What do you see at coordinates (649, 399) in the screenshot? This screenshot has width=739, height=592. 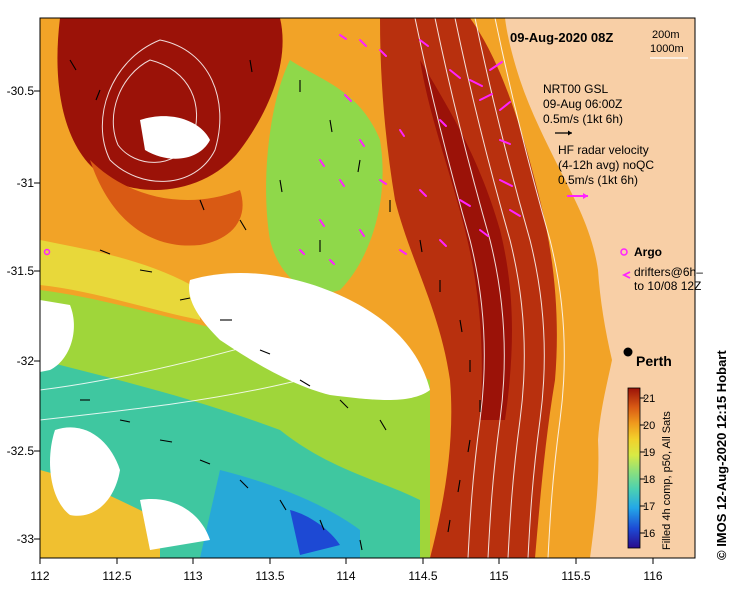 I see `colorbar-tick-21: 21` at bounding box center [649, 399].